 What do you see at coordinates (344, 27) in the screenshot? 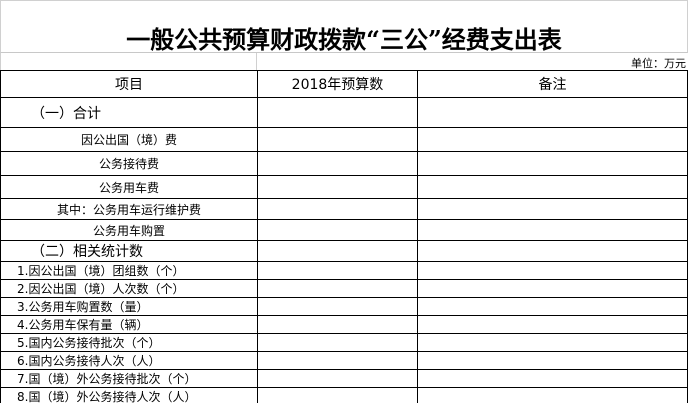
I see `table-title: 一般公共预算财政拨款“三公”经费支出表` at bounding box center [344, 27].